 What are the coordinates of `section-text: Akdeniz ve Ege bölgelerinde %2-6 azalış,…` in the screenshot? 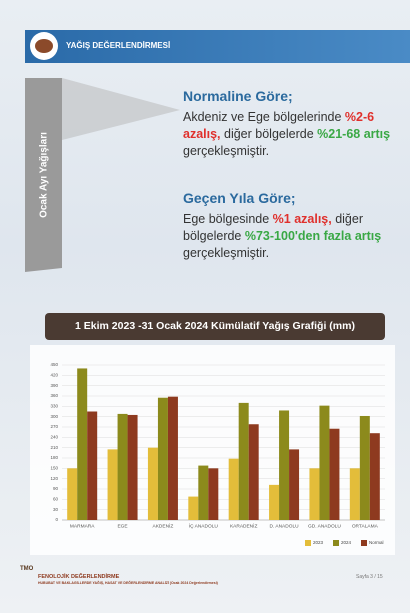 It's located at (290, 134).